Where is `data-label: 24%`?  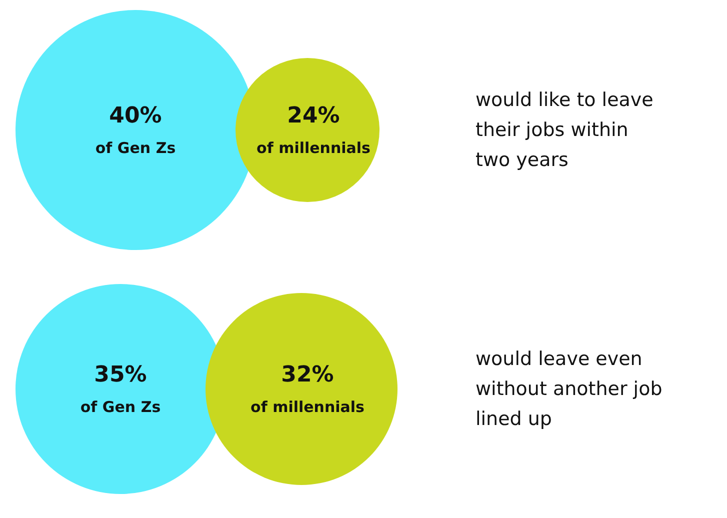
data-label: 24% is located at coordinates (313, 116).